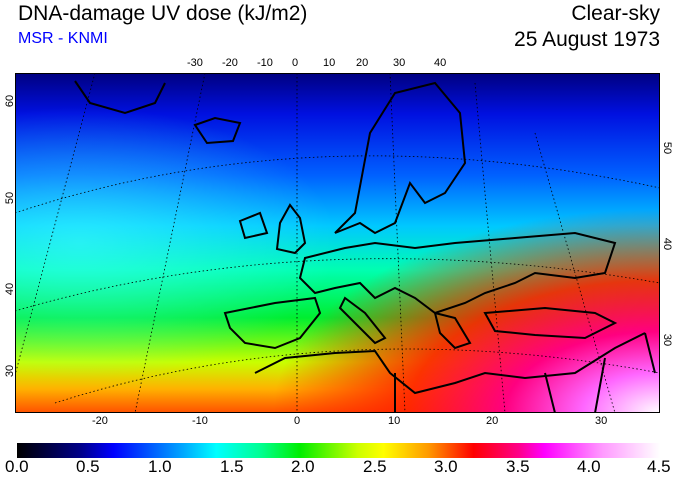 The height and width of the screenshot is (480, 678). I want to click on ireland, so click(253, 225).